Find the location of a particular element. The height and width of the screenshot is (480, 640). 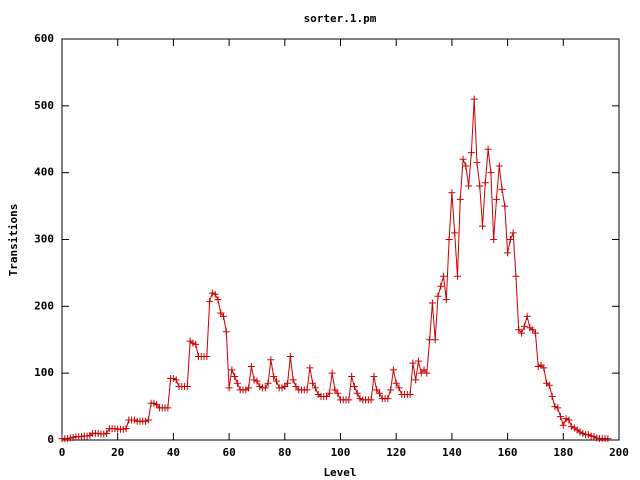

y-tick-label: 200 is located at coordinates (44, 305).